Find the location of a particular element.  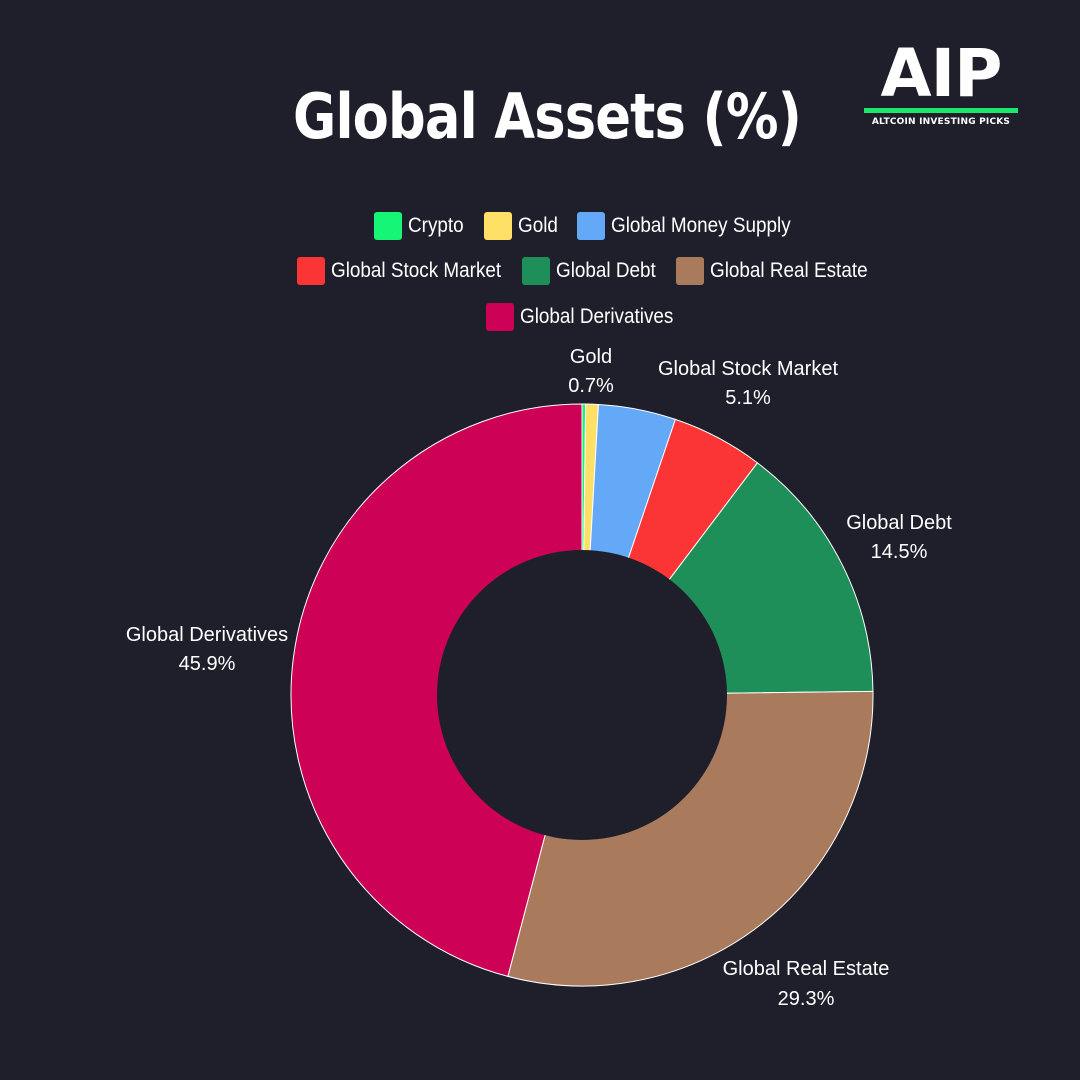

slice-label-value: 14.5% is located at coordinates (899, 552).